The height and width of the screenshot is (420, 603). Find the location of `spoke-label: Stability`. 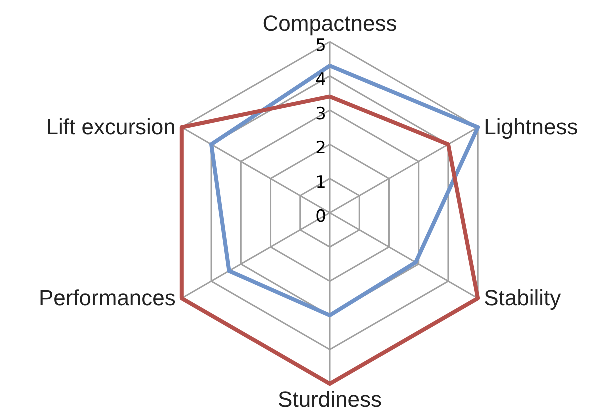

spoke-label: Stability is located at coordinates (523, 298).